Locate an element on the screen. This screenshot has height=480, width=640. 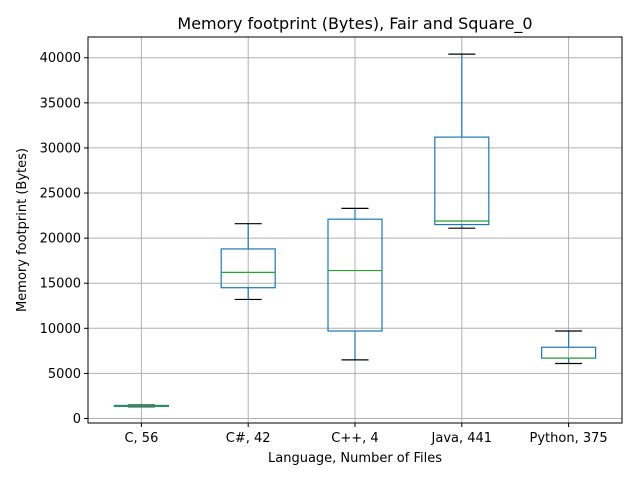
y-tick-label: 40000 is located at coordinates (60, 58).